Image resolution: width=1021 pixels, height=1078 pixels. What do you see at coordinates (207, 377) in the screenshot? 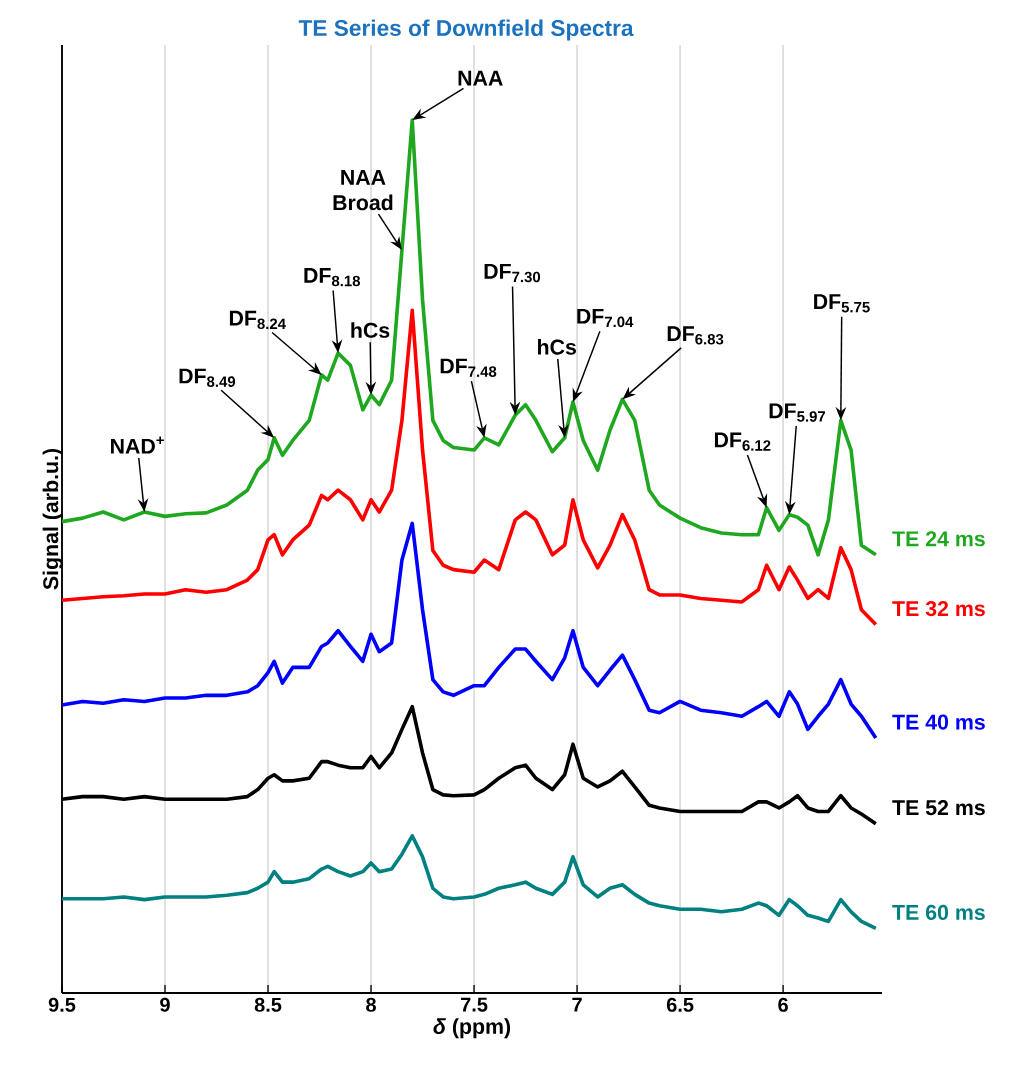
I see `annotation: DF$_{8.49}$` at bounding box center [207, 377].